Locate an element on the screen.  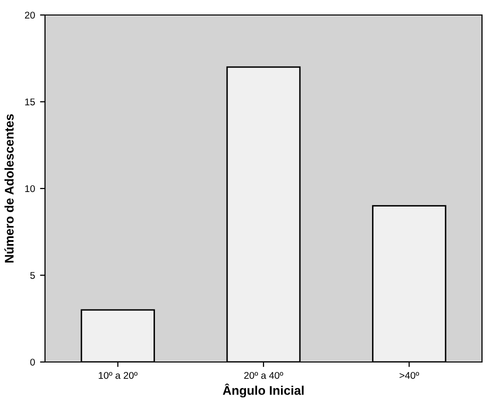
y-tick-label: 0 is located at coordinates (32, 362).